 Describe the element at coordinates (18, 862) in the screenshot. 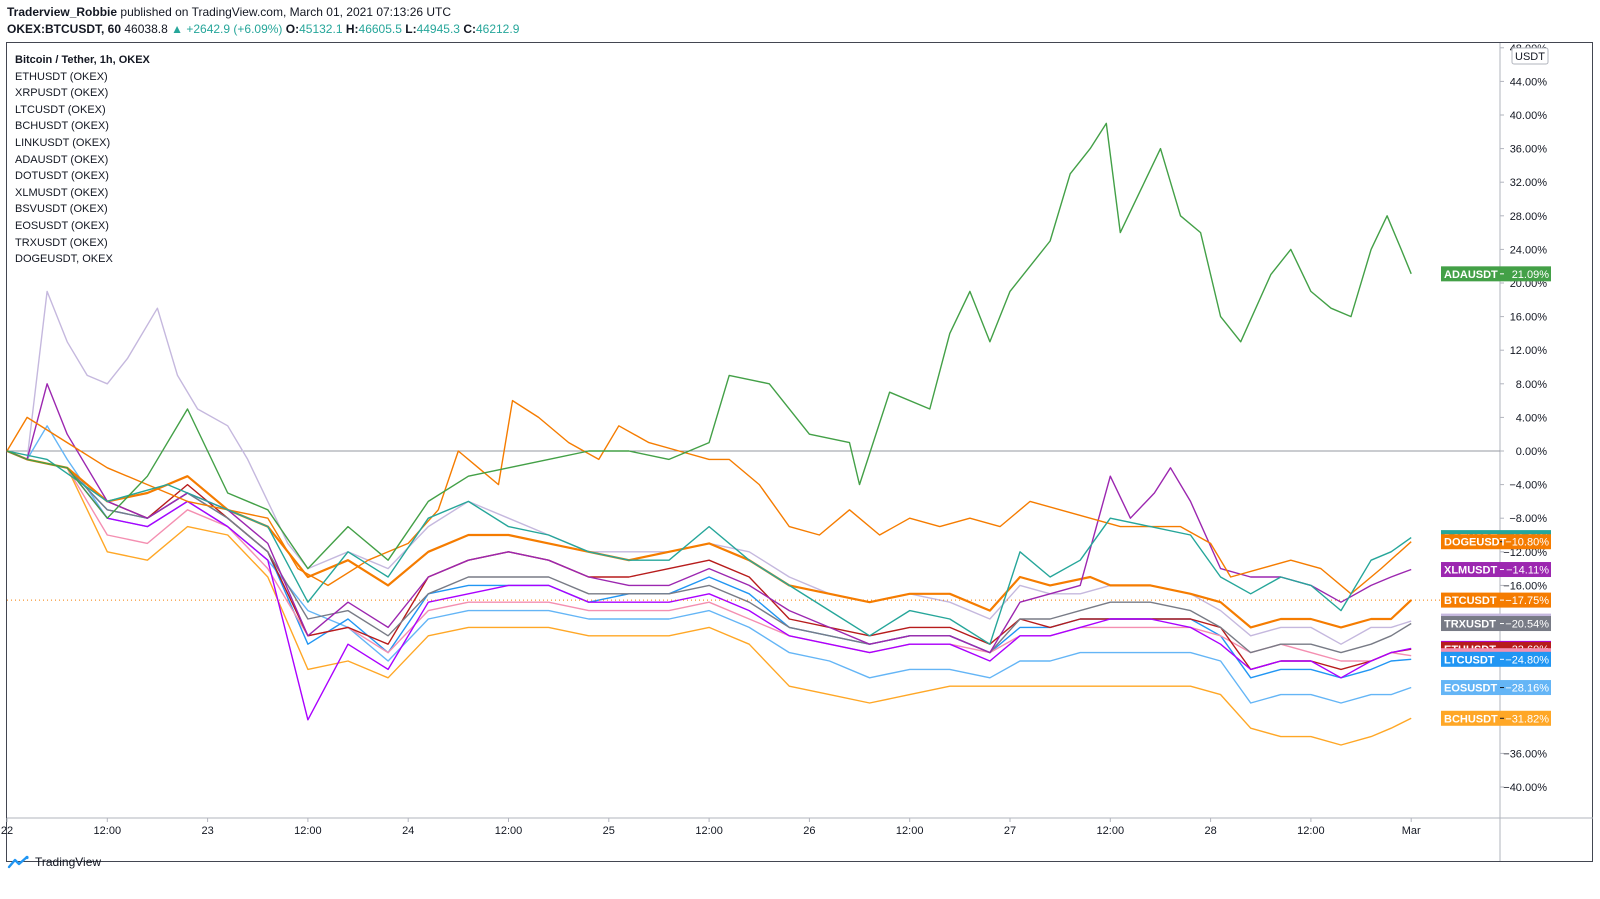

I see `tradingview-logo-icon` at that location.